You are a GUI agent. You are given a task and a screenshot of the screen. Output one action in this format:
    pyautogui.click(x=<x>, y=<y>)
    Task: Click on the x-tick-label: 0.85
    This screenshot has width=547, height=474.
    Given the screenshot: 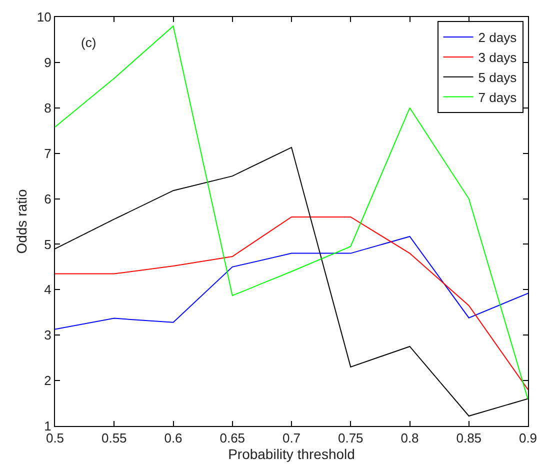 What is the action you would take?
    pyautogui.click(x=469, y=438)
    